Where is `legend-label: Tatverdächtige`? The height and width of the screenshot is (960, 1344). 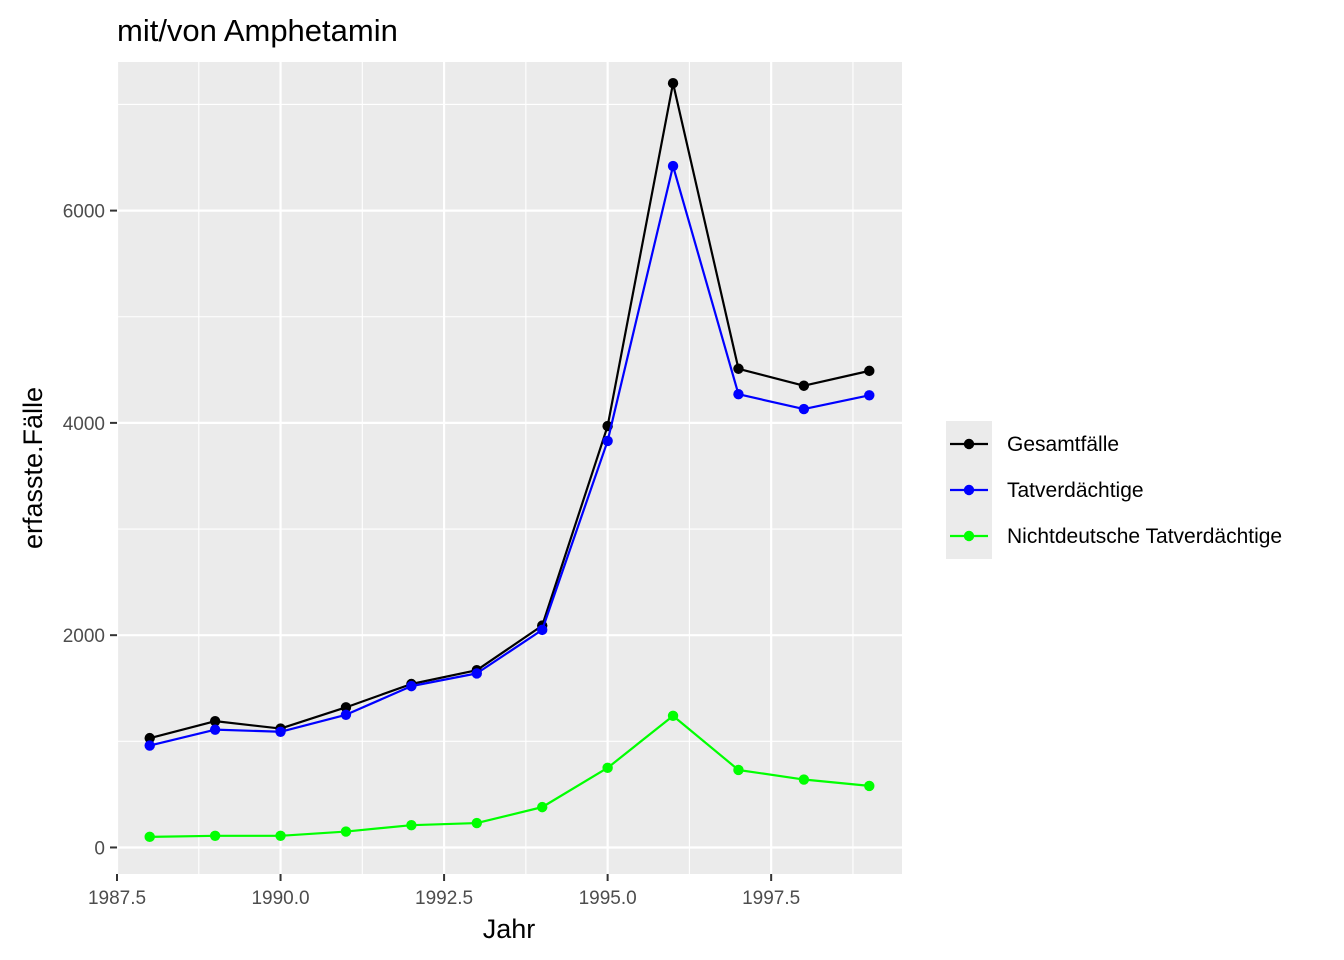 legend-label: Tatverdächtige is located at coordinates (1075, 490).